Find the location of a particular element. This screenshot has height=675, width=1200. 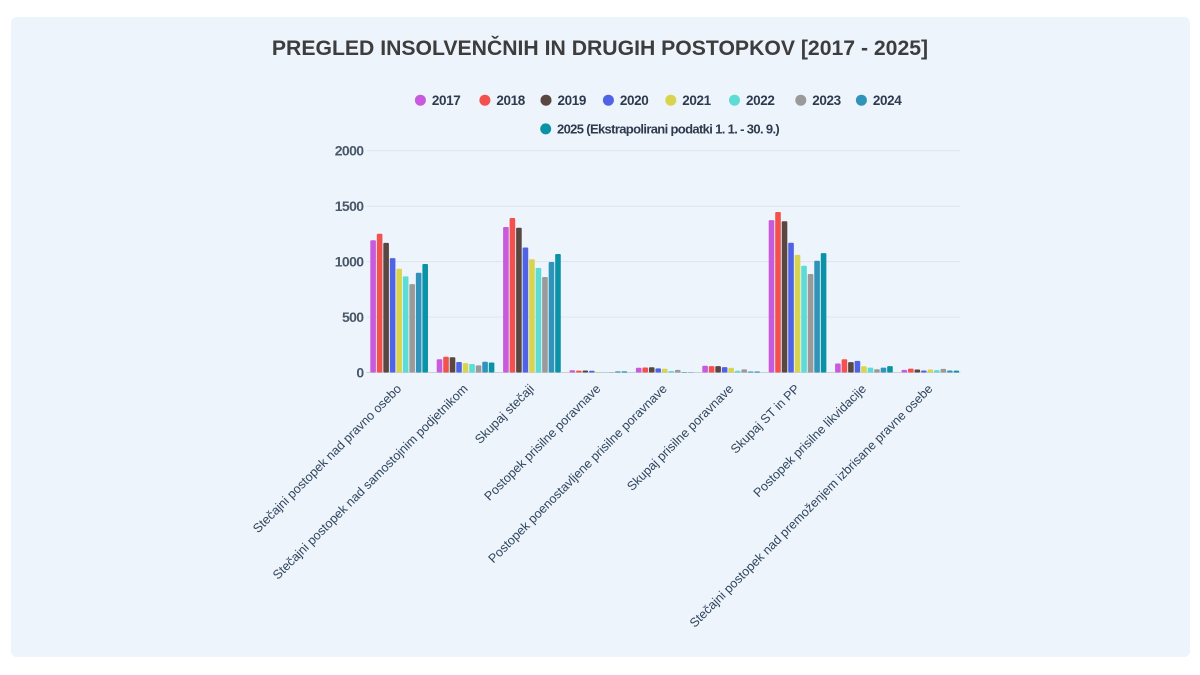

svg-text: Skupaj prisilne poravnave is located at coordinates (680, 438).